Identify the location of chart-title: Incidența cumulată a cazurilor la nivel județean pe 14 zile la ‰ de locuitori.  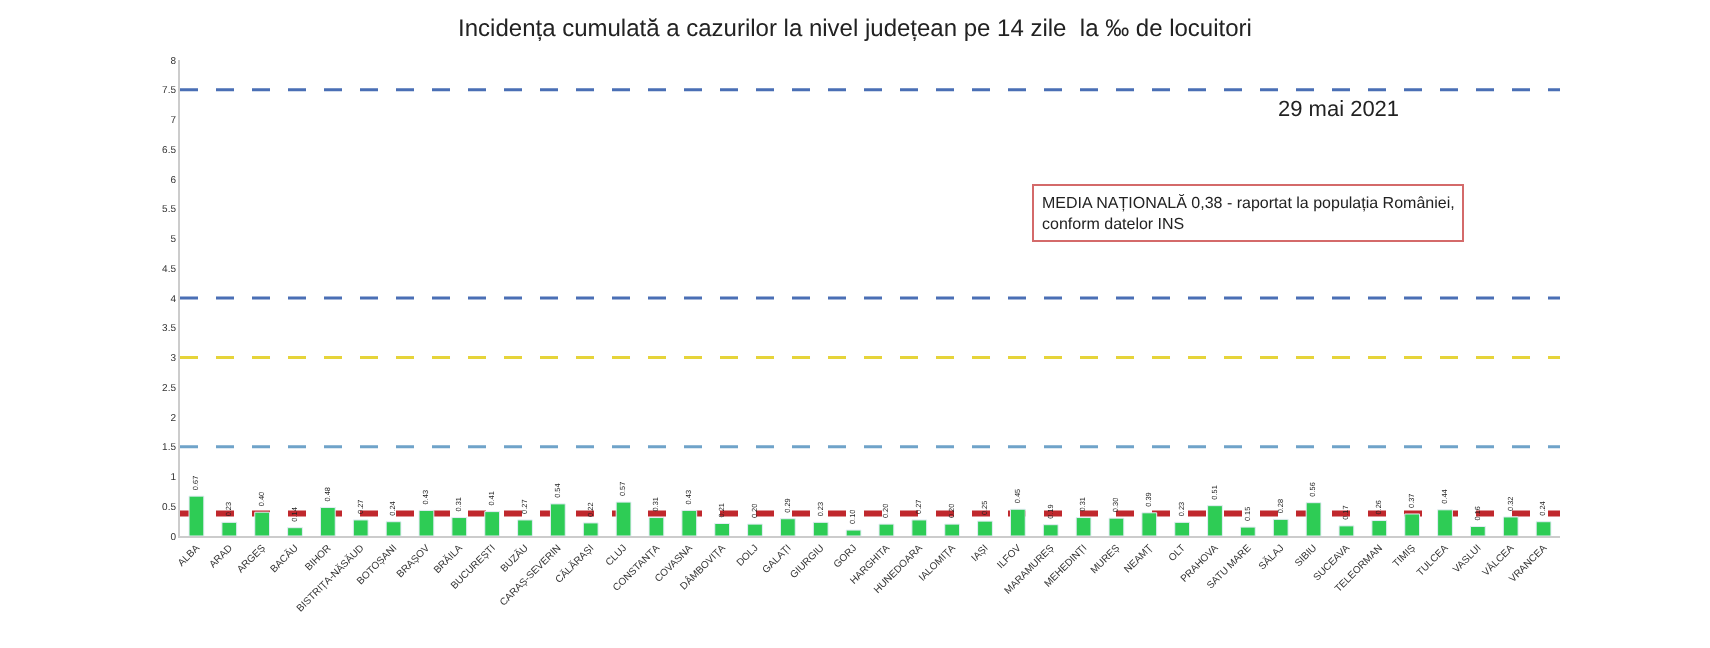
(855, 28).